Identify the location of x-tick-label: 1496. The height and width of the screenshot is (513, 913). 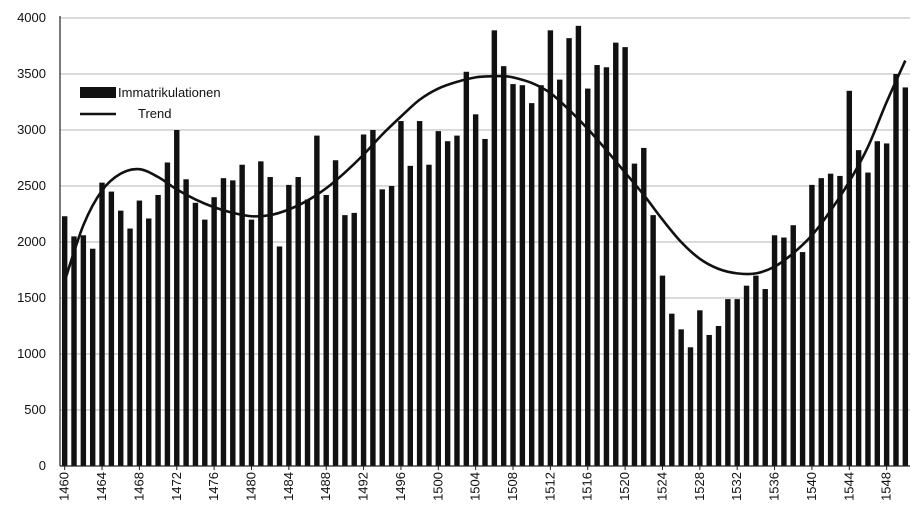
(400, 486).